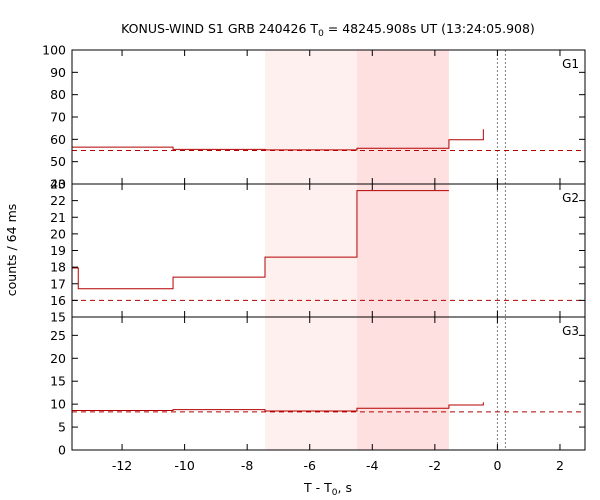  I want to click on xtick-label: -4, so click(372, 465).